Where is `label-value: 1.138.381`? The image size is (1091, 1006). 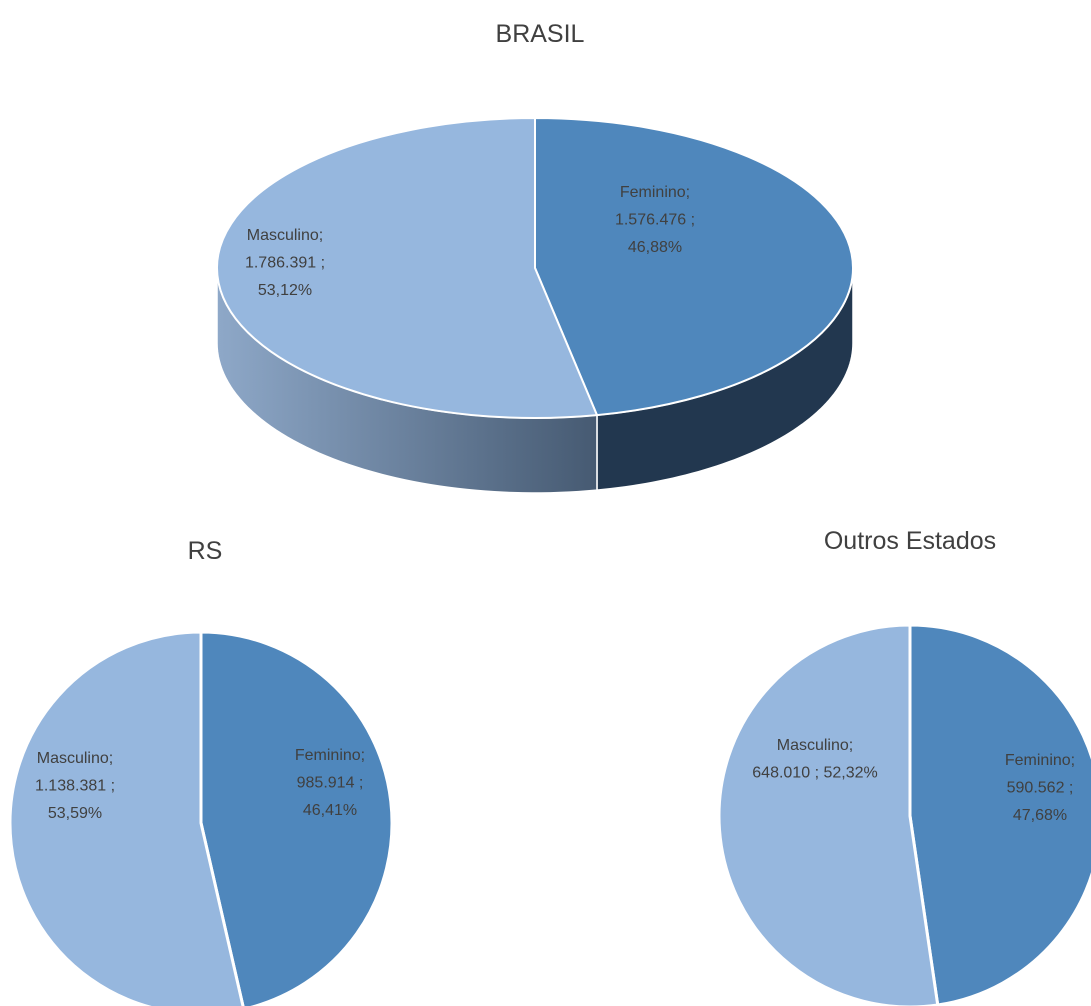 label-value: 1.138.381 is located at coordinates (70, 786).